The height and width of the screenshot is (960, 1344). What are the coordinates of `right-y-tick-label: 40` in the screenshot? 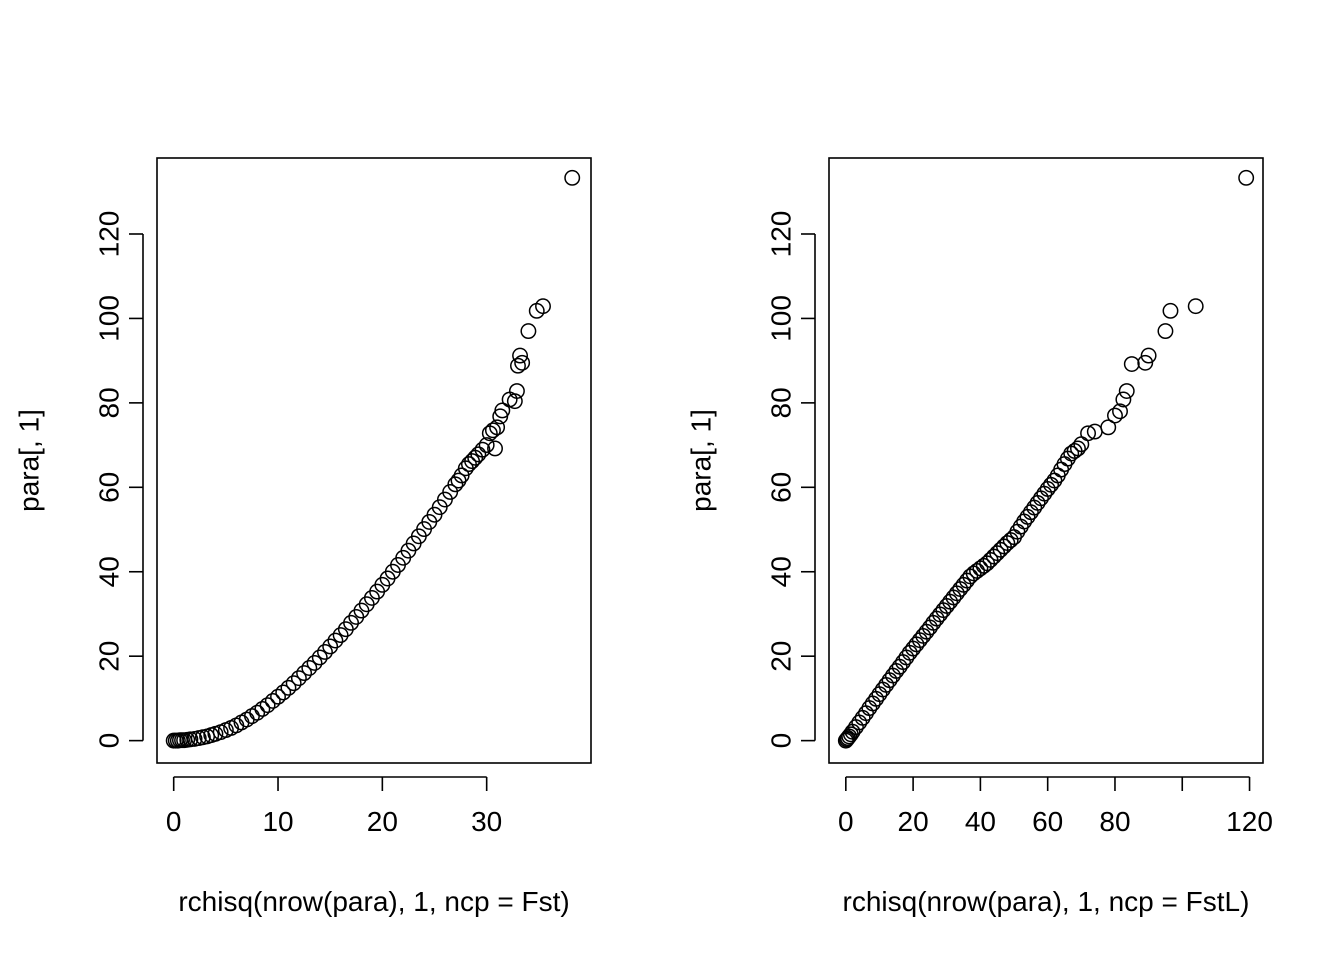 It's located at (781, 571).